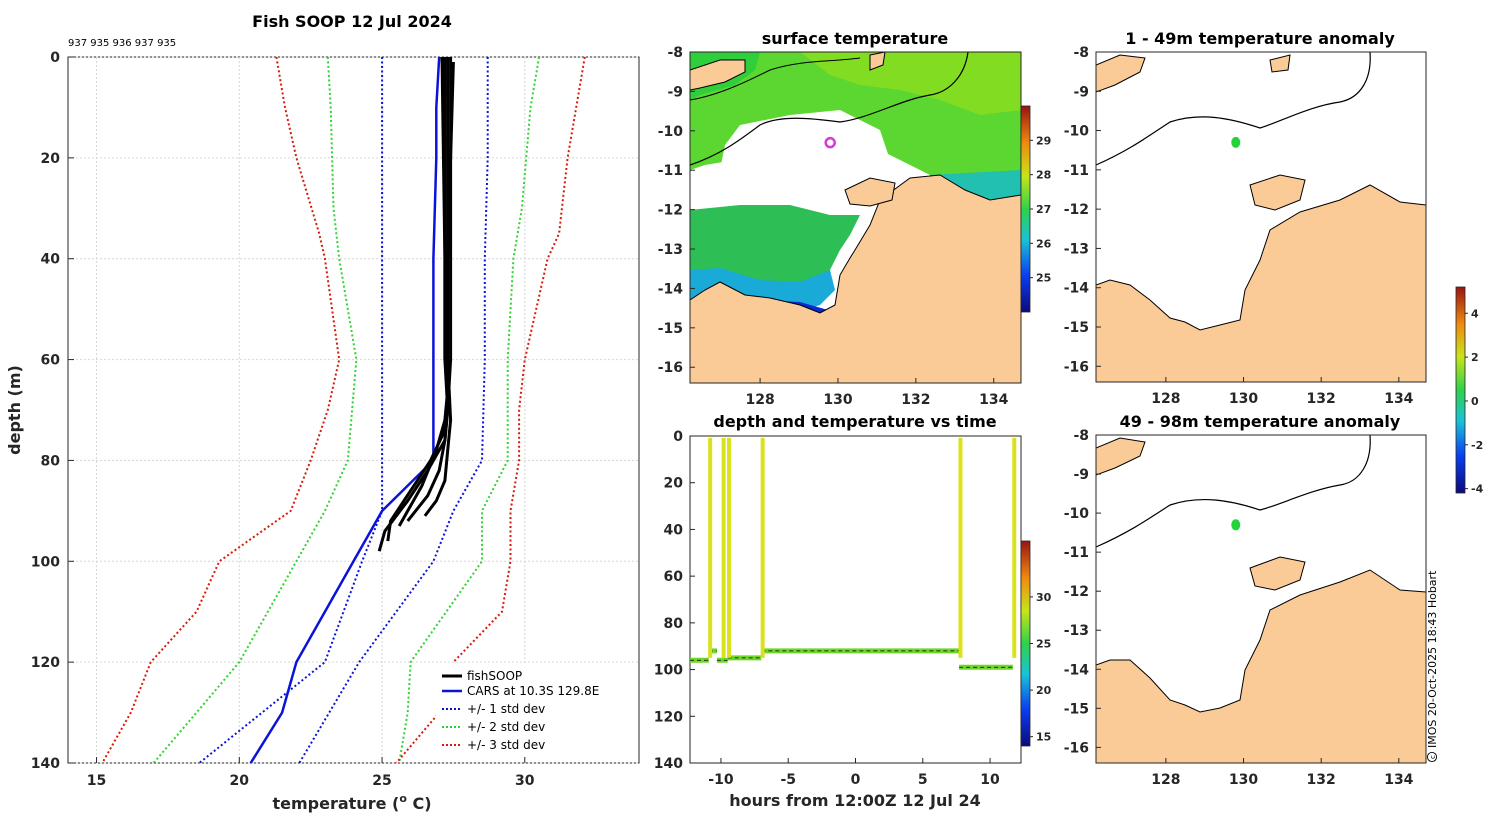 Image resolution: width=1500 pixels, height=820 pixels. I want to click on anomaly-1-title: 1 - 49m temperature anomaly, so click(1260, 38).